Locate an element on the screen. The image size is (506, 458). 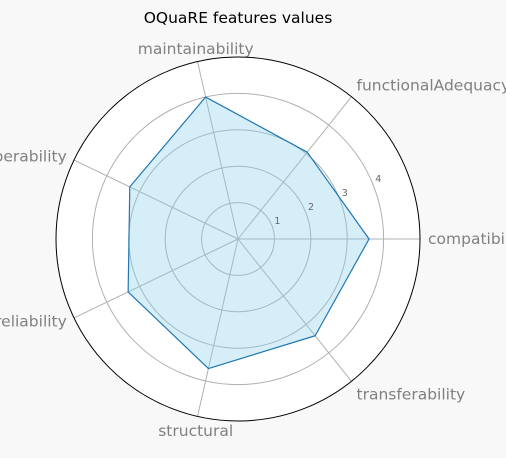
category-label: operability is located at coordinates (33, 157).